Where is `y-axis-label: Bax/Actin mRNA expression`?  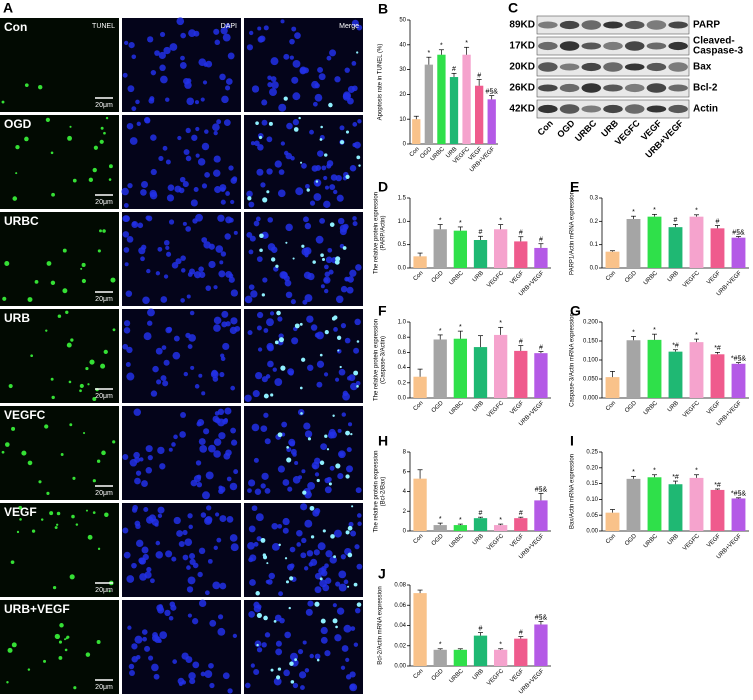
y-axis-label: Bax/Actin mRNA expression is located at coordinates (573, 491).